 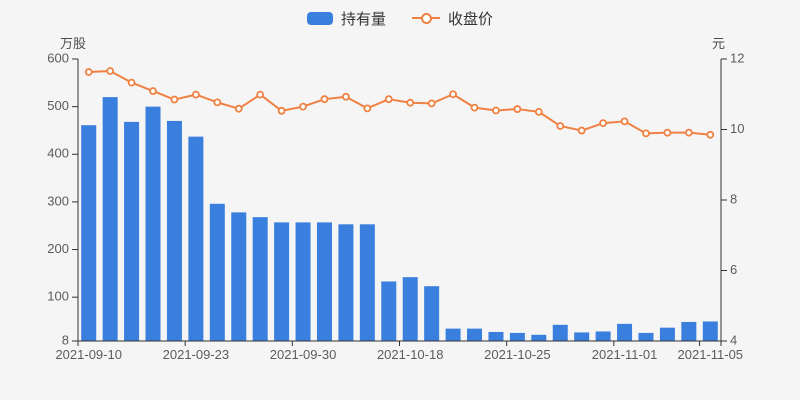 I want to click on right-axis-tick-label: 4, so click(x=733, y=339).